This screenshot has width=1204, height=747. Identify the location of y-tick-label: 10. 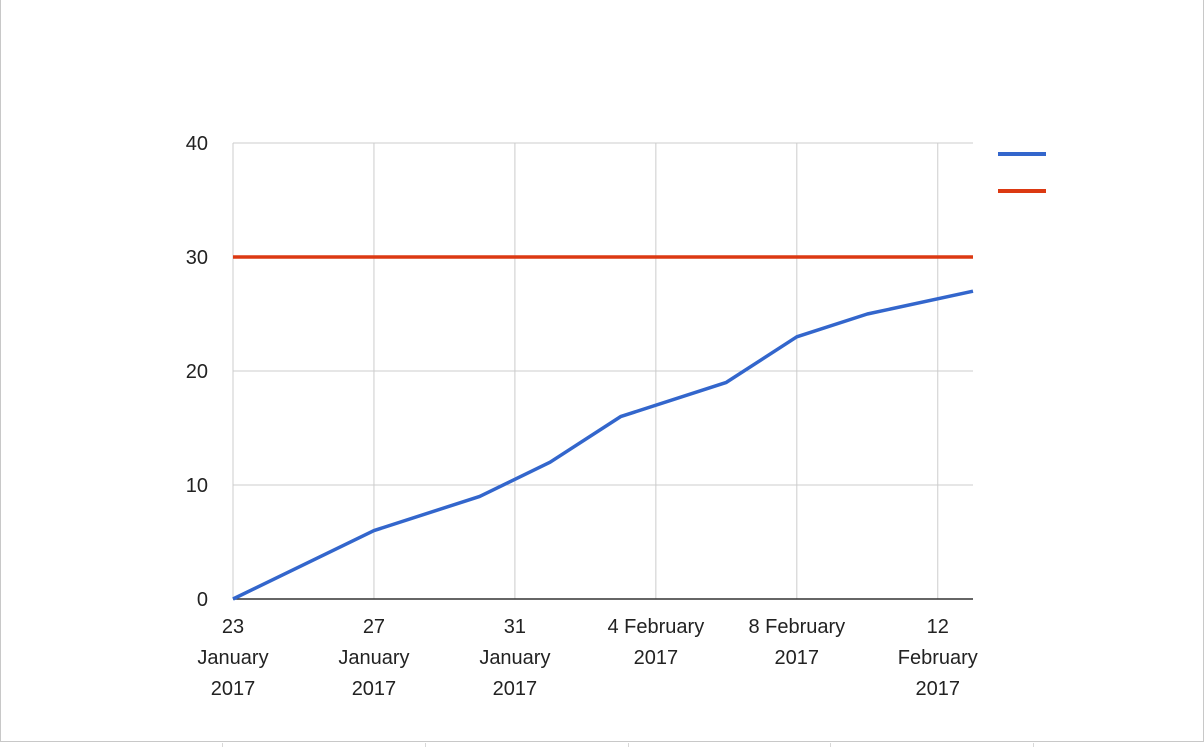
(197, 486).